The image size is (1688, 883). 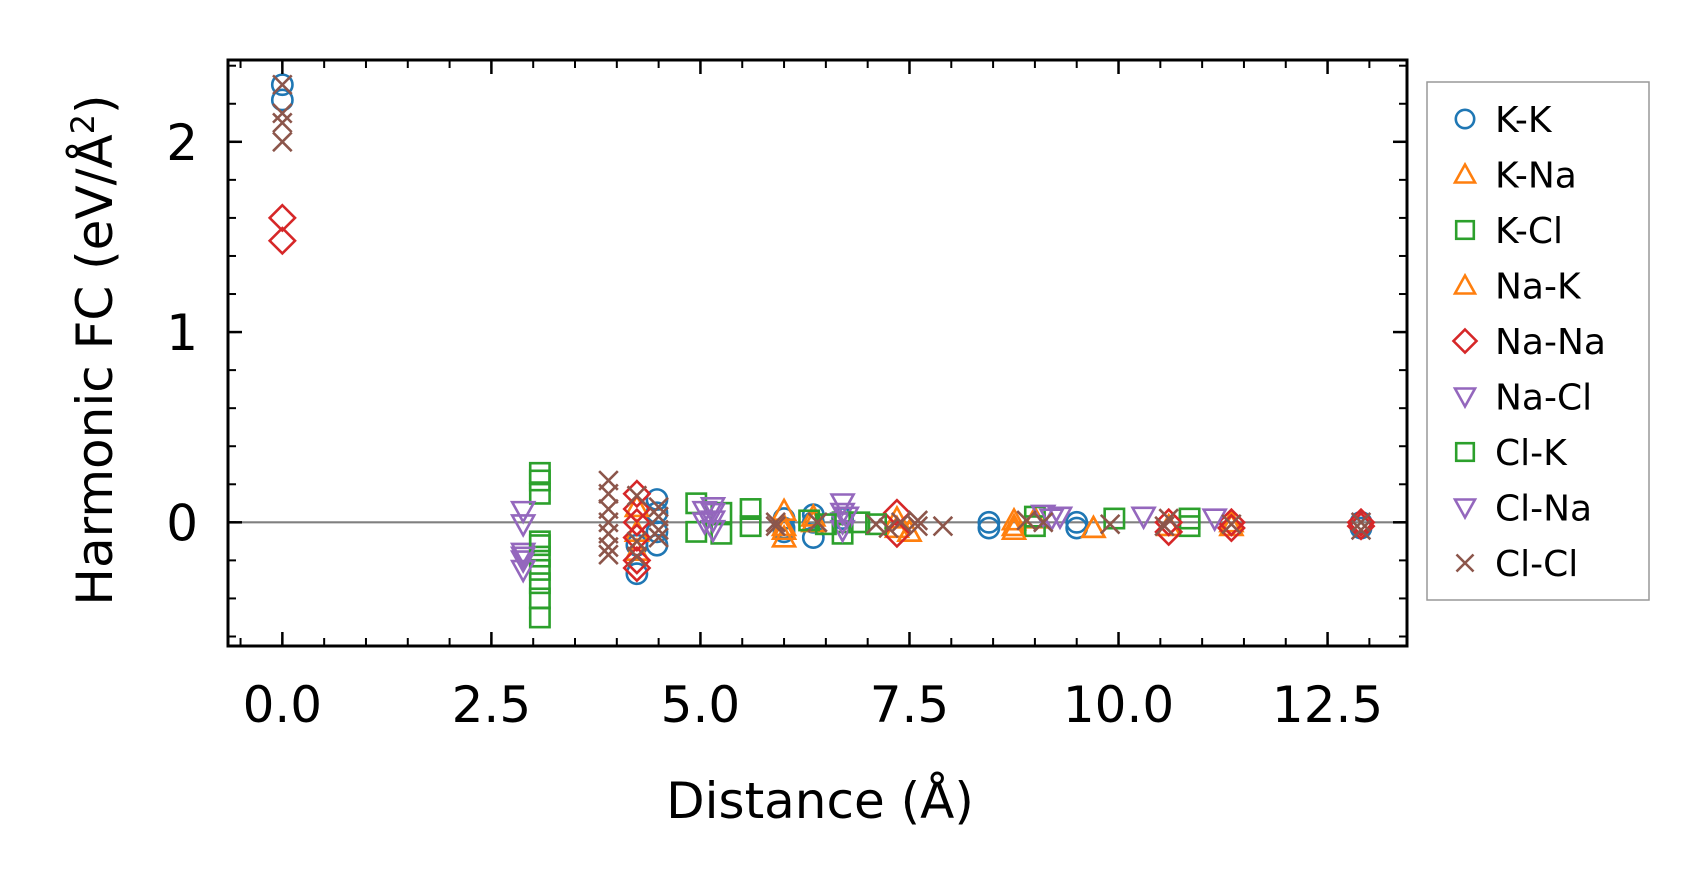 I want to click on x-tick-label: 2.5, so click(x=492, y=705).